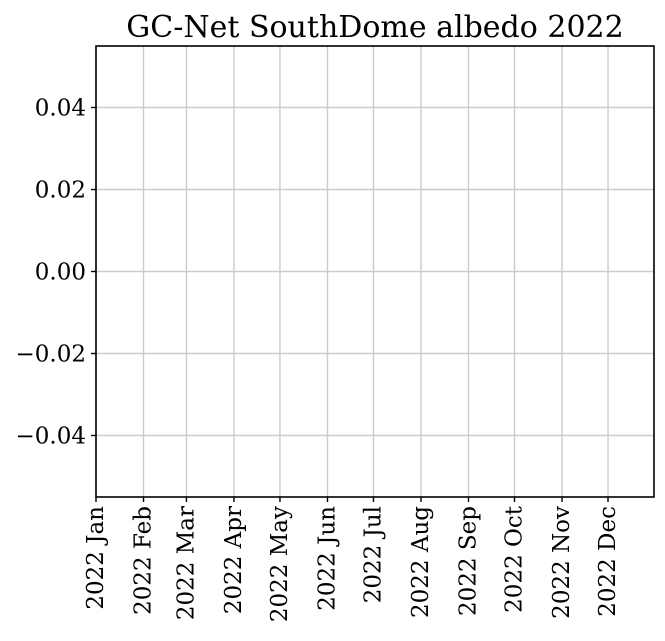 The width and height of the screenshot is (665, 641). What do you see at coordinates (51, 437) in the screenshot?
I see `y-tick-label: −0.04` at bounding box center [51, 437].